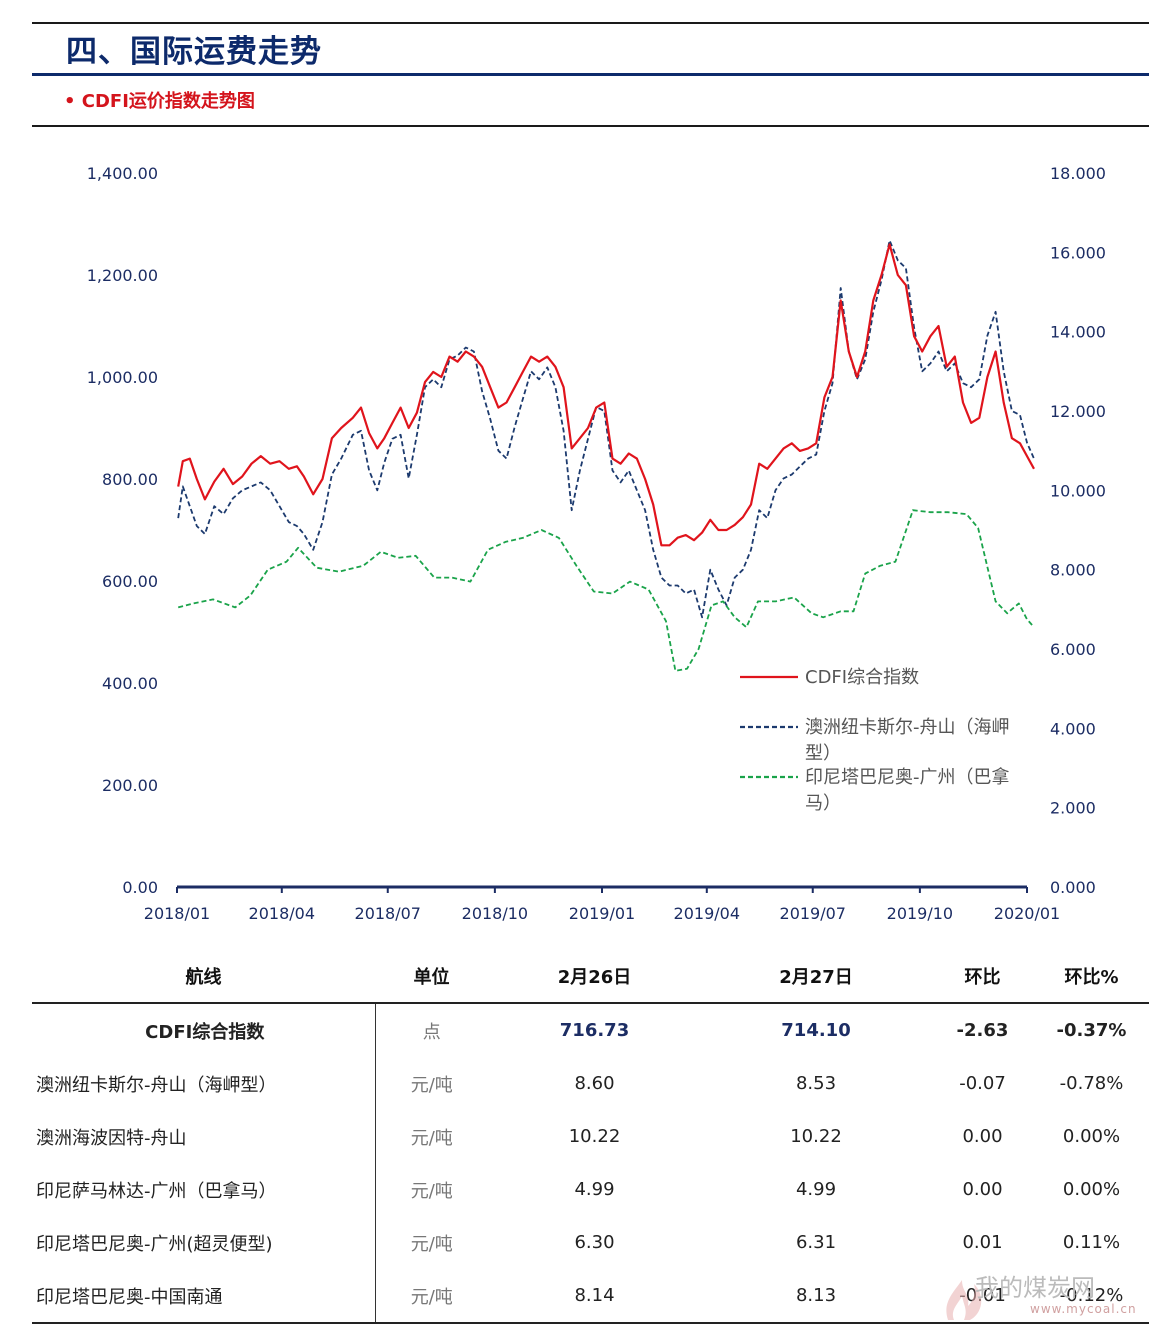 The width and height of the screenshot is (1176, 1331). I want to click on value-cell: 8.60, so click(594, 1083).